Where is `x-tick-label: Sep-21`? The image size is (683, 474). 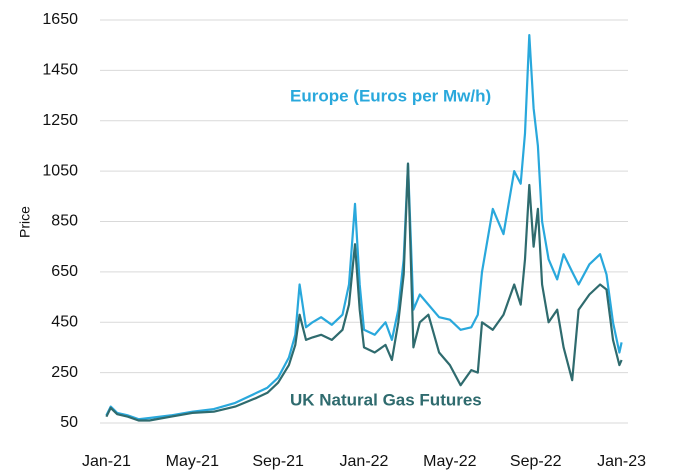
x-tick-label: Sep-21 is located at coordinates (278, 461).